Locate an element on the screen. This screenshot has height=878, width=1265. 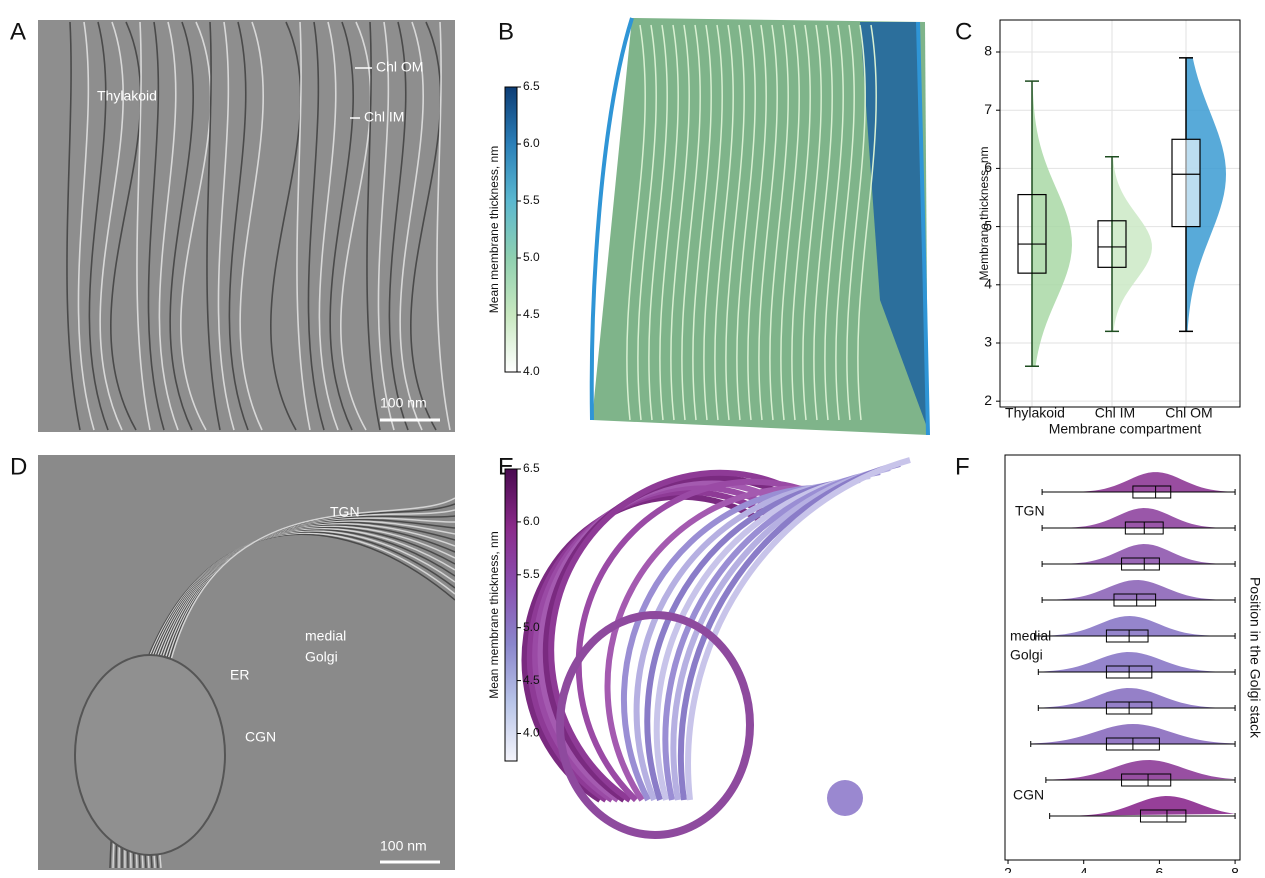
x-tick-label: 4 is located at coordinates (1084, 869).